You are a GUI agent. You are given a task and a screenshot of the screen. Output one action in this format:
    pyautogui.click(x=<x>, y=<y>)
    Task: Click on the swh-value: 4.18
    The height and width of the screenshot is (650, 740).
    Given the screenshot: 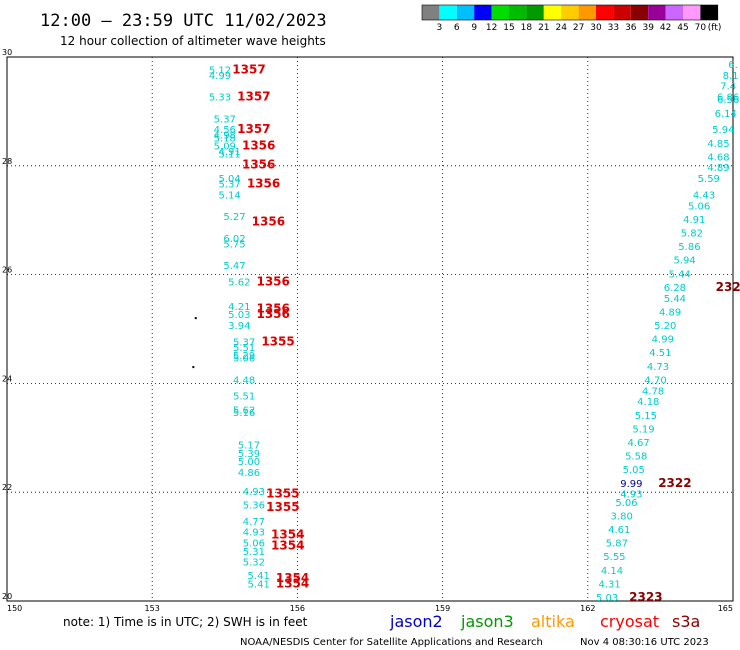 What is the action you would take?
    pyautogui.click(x=648, y=402)
    